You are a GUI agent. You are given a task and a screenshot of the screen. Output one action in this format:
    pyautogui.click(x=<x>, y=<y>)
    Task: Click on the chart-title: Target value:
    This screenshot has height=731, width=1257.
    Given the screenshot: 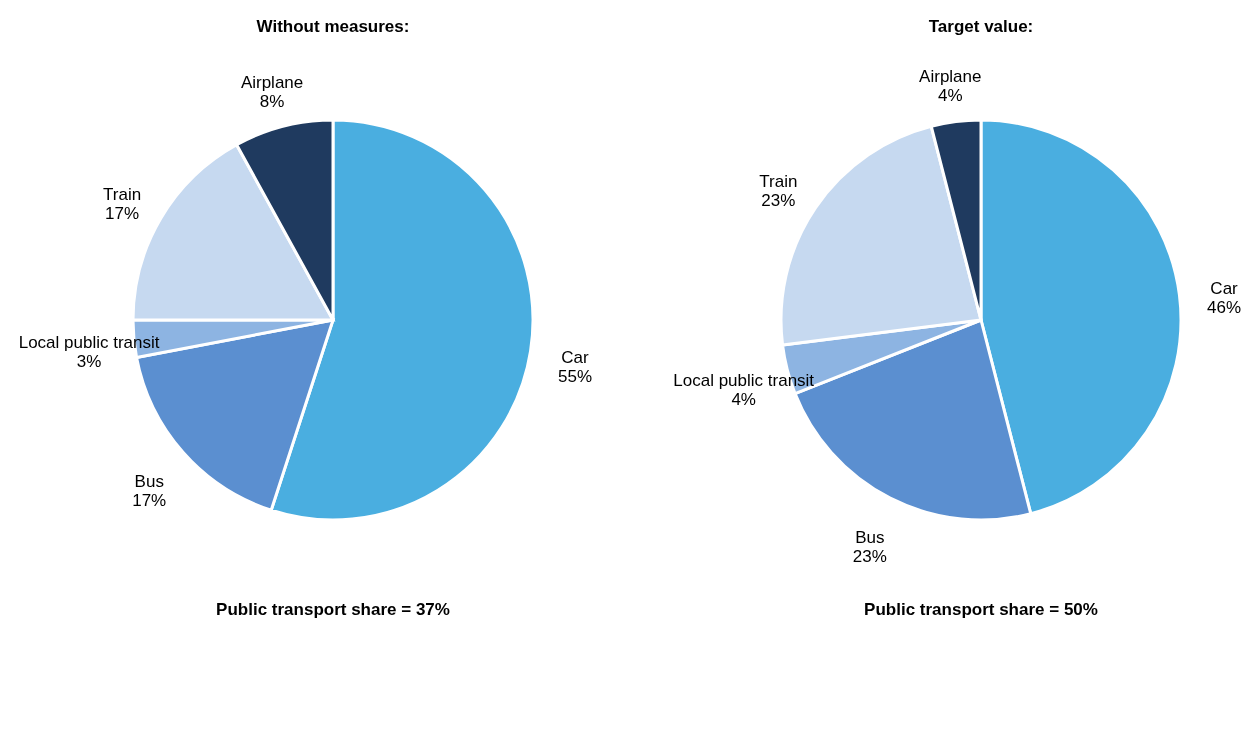 What is the action you would take?
    pyautogui.click(x=981, y=26)
    